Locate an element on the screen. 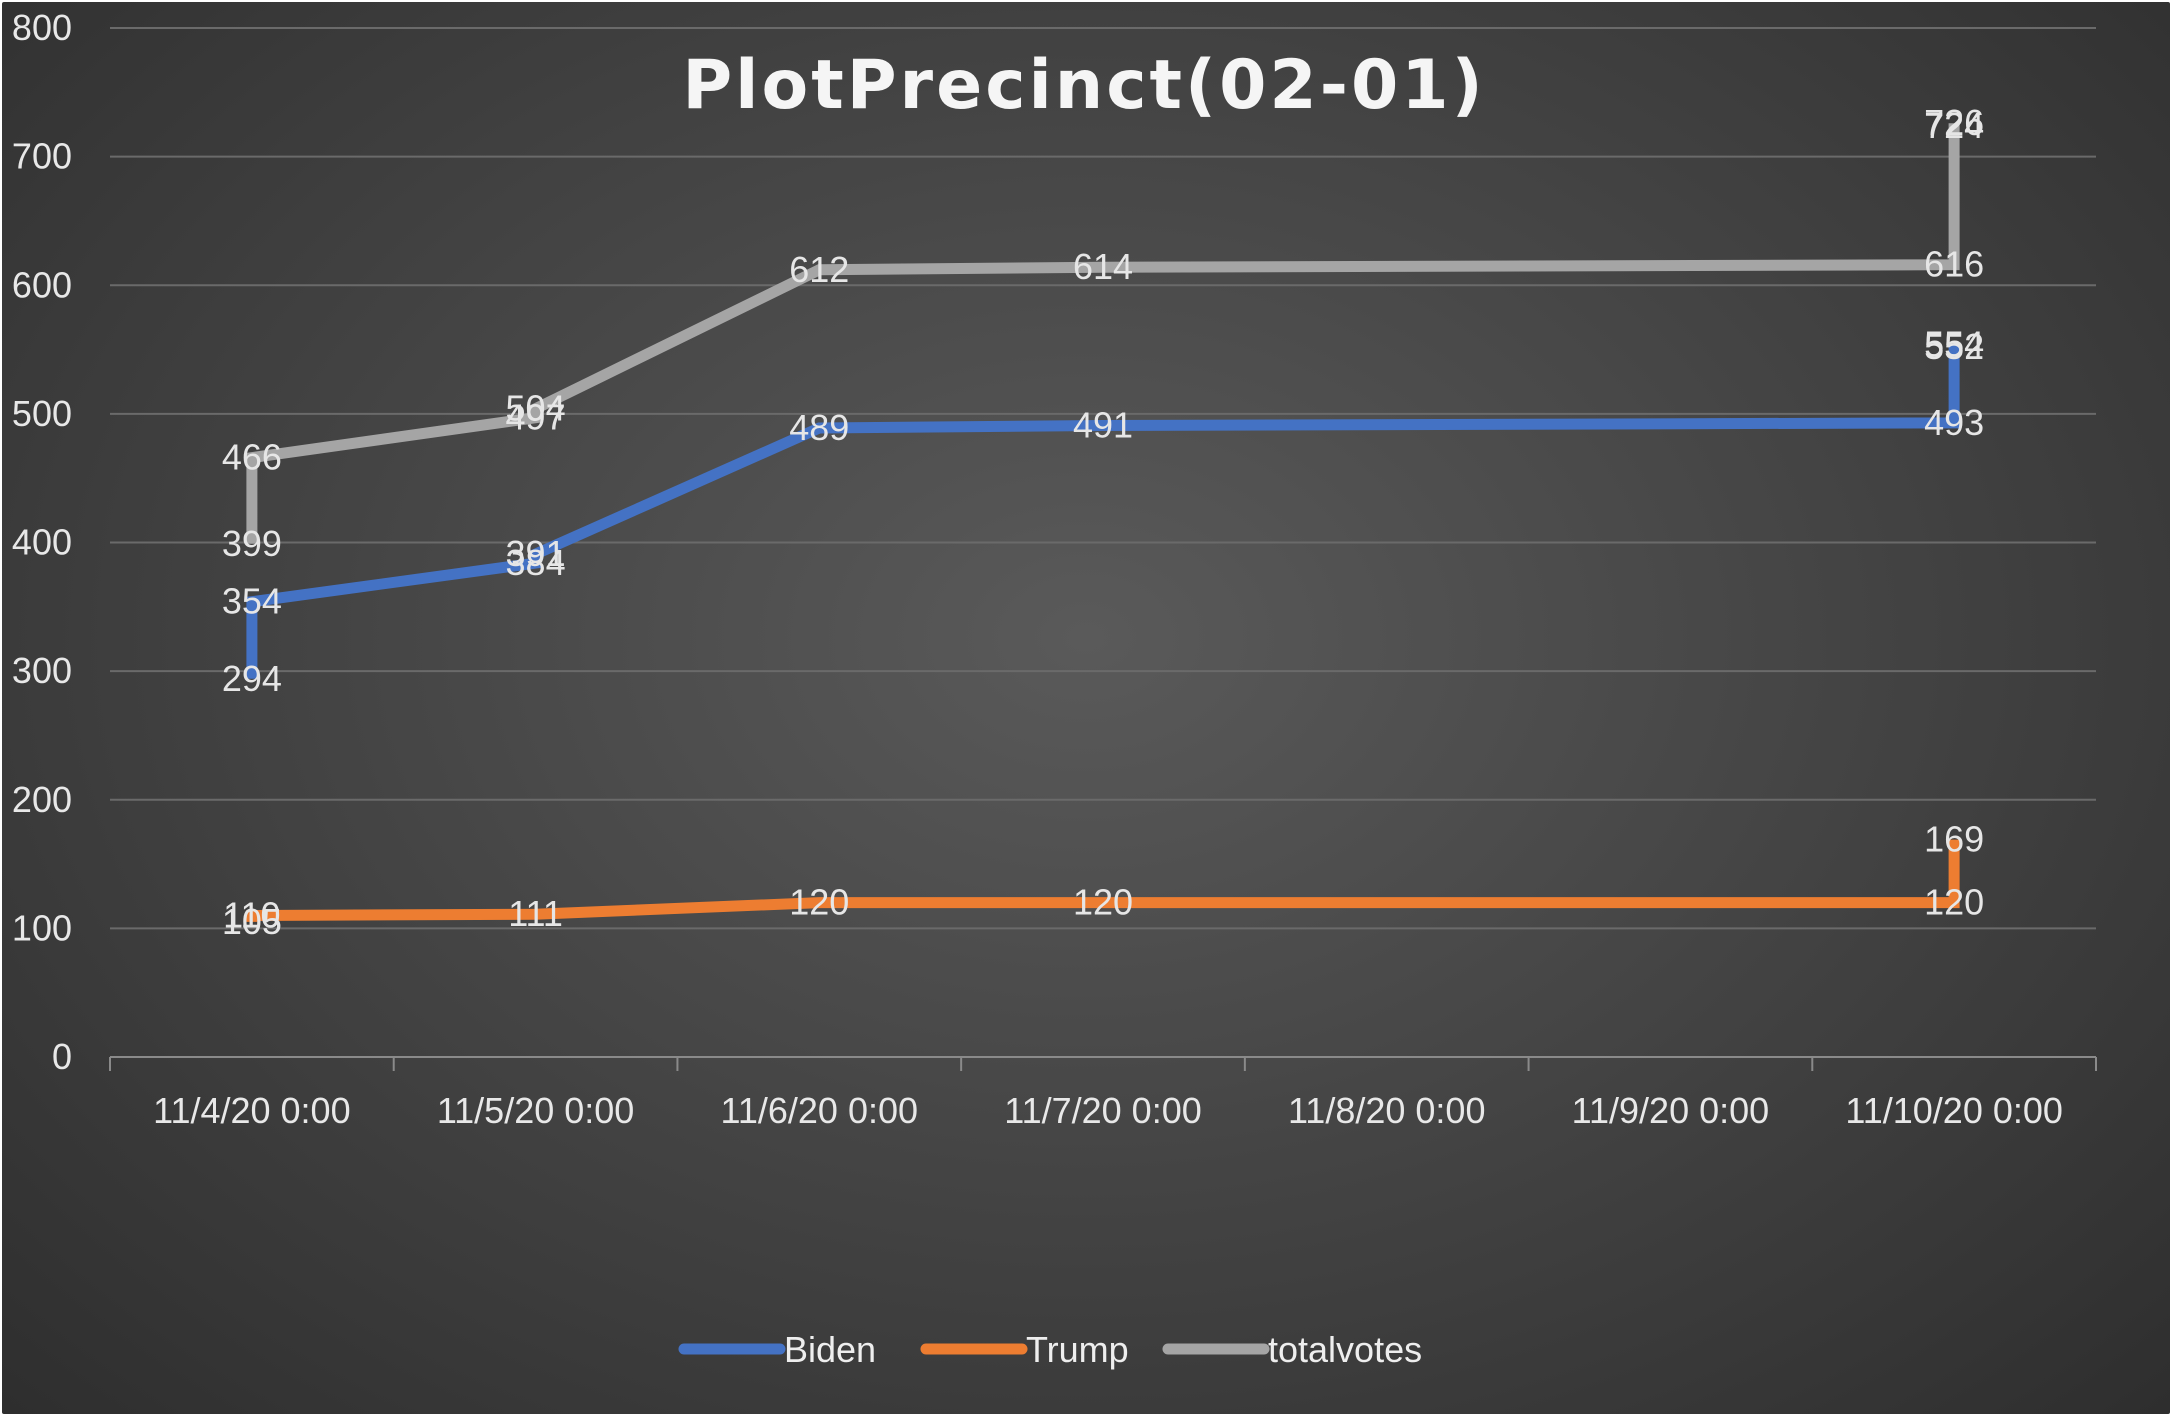 The image size is (2172, 1416). y-tick-label: 600 is located at coordinates (42, 284).